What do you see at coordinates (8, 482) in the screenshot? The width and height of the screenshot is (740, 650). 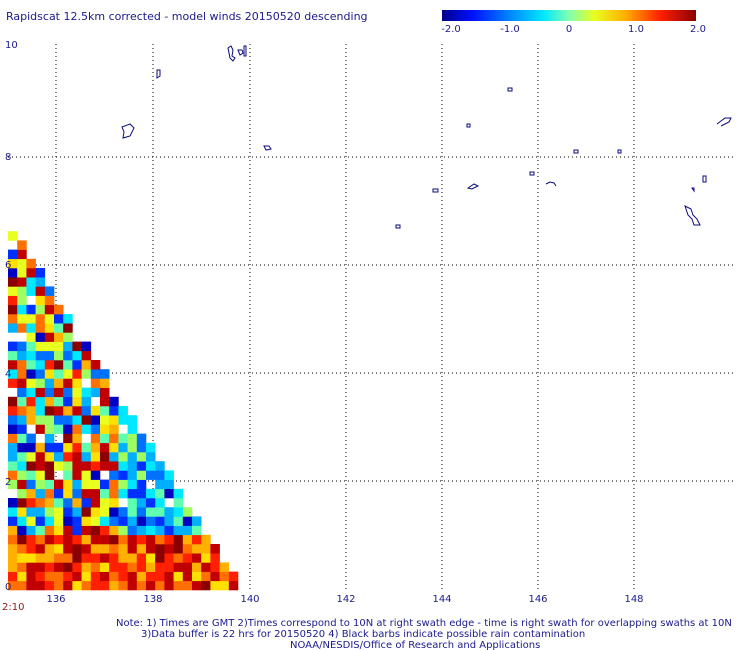 I see `lat-label: 2` at bounding box center [8, 482].